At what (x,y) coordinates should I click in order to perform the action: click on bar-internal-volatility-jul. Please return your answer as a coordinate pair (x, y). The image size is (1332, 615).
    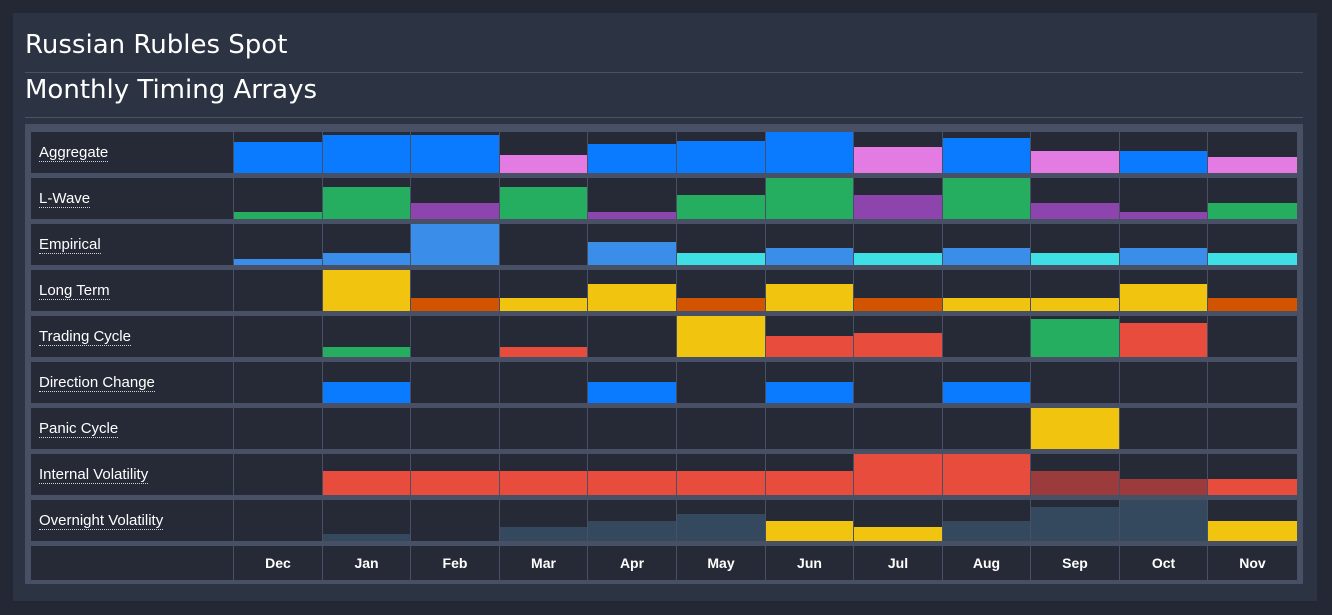
    Looking at the image, I should click on (898, 474).